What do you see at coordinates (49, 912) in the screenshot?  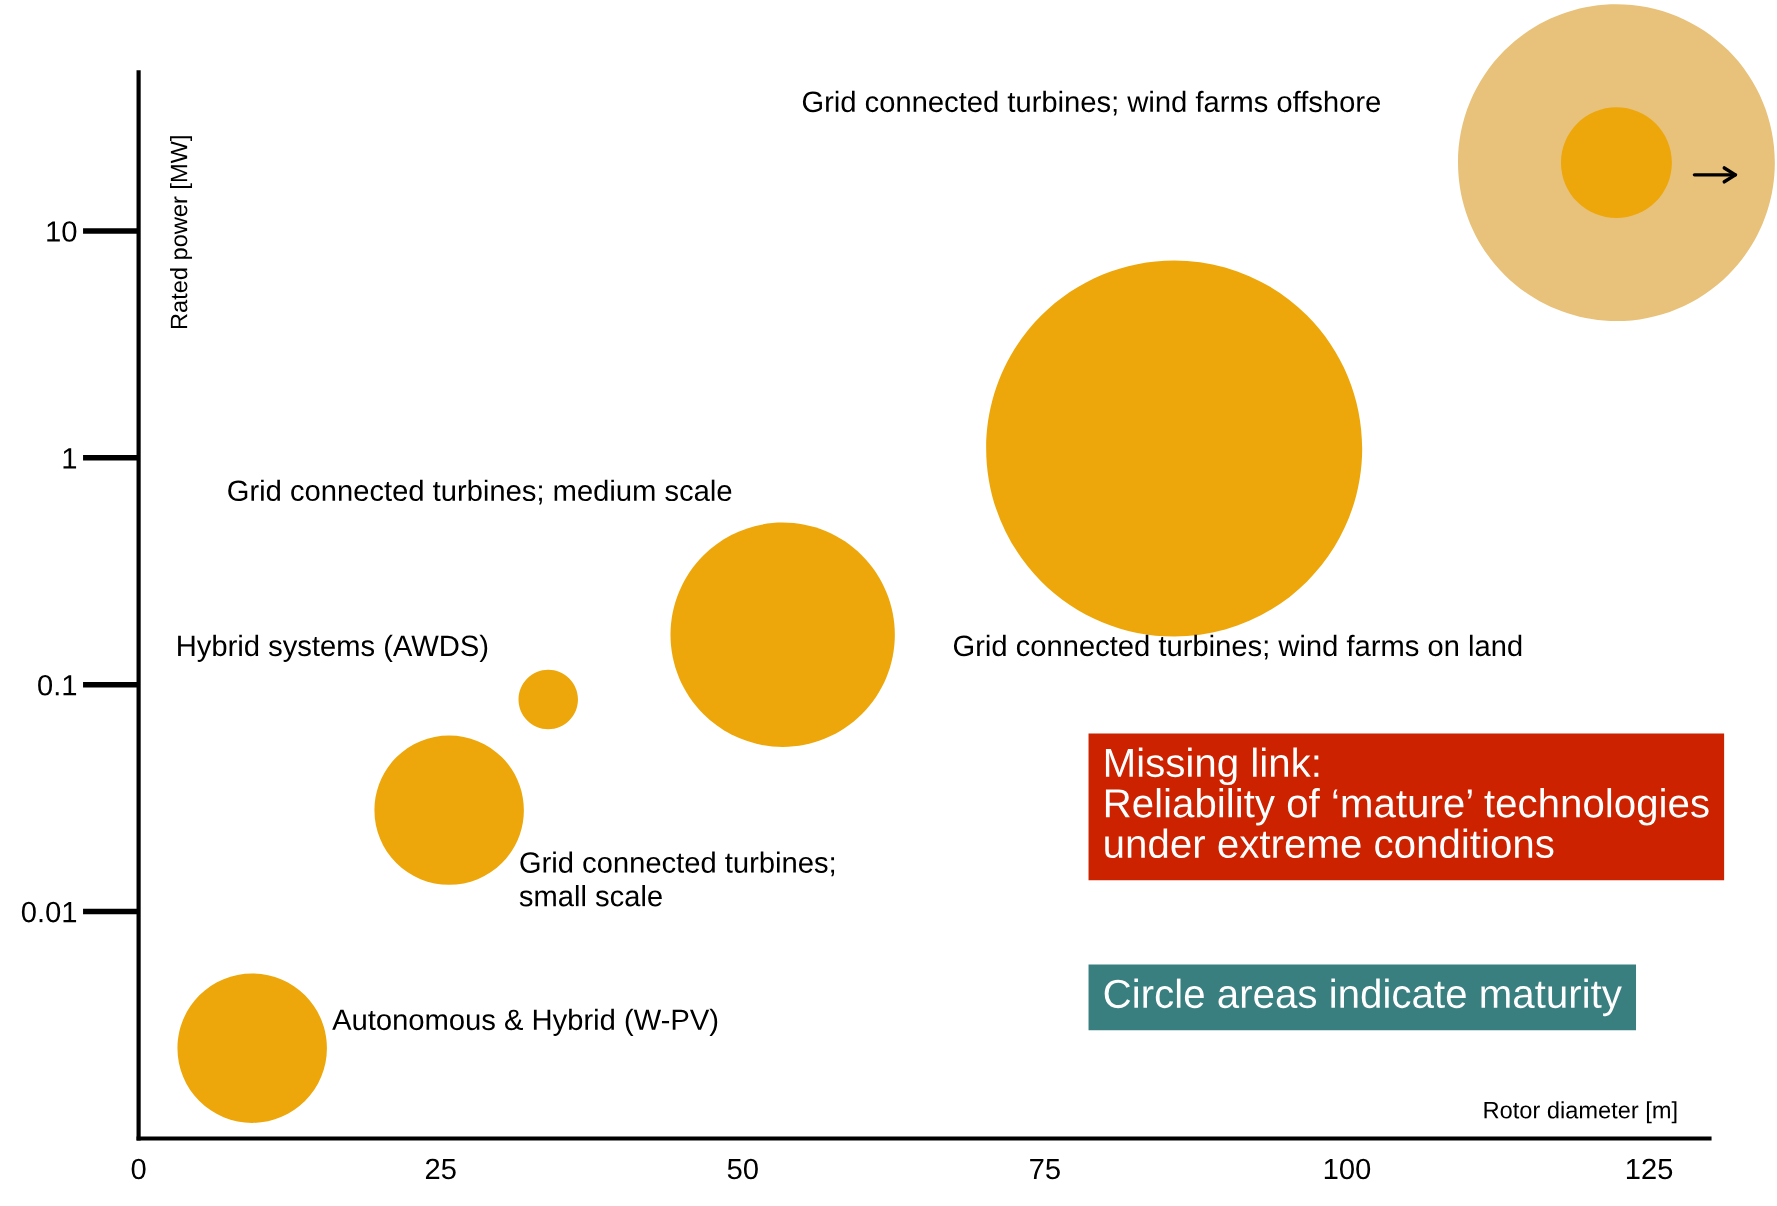 I see `y-tick-label: 0.01` at bounding box center [49, 912].